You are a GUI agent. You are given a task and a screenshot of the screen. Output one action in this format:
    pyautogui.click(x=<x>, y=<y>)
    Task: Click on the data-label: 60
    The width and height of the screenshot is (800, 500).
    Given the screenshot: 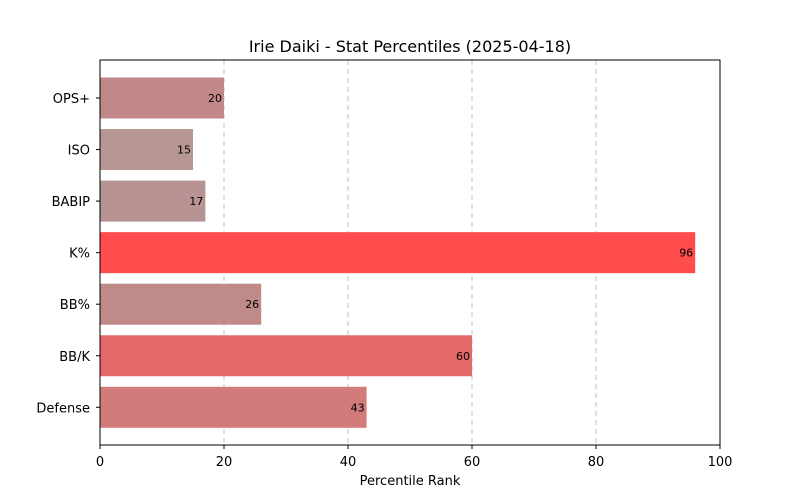 What is the action you would take?
    pyautogui.click(x=463, y=356)
    